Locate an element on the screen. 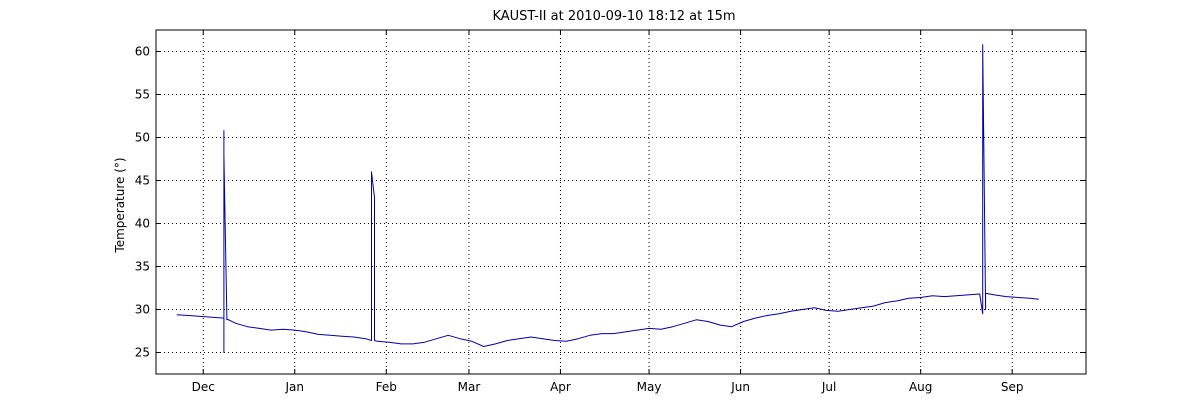  y-tick-label: 40 is located at coordinates (142, 224).